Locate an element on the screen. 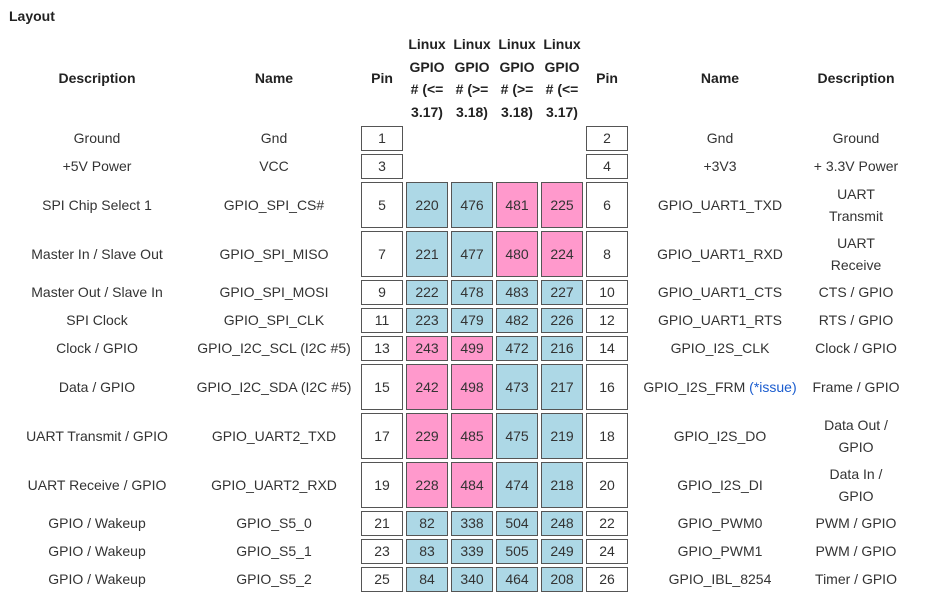  header-name-right: Name is located at coordinates (720, 77).